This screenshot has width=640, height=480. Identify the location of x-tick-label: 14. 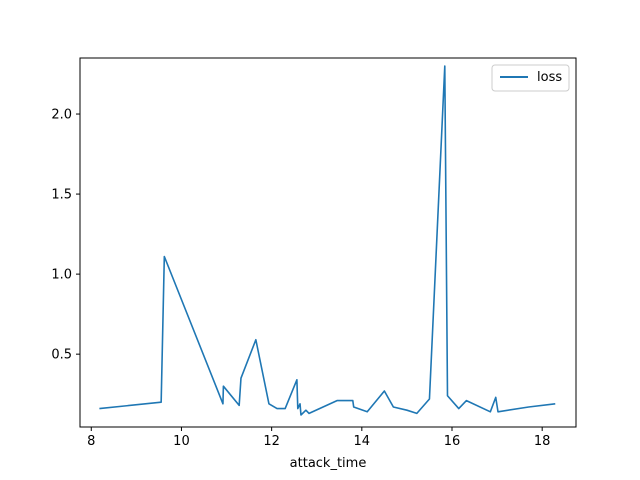
(362, 441).